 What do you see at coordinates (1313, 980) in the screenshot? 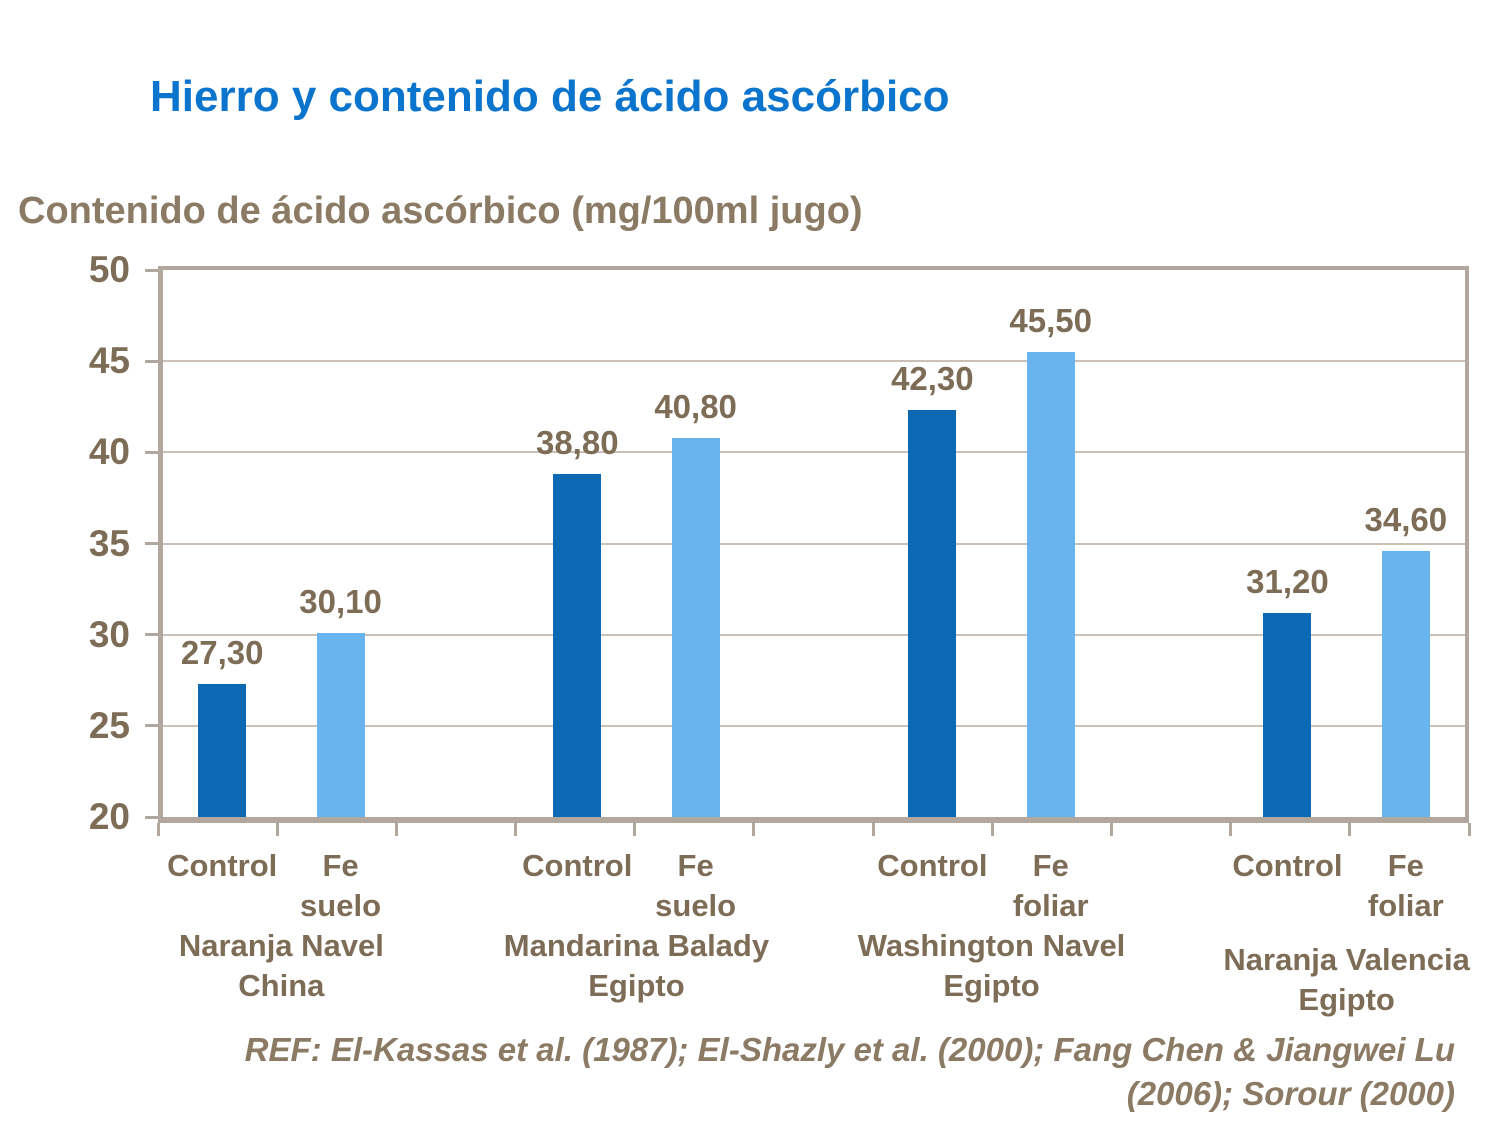
I see `group-label: Naranja Valencia Egipto` at bounding box center [1313, 980].